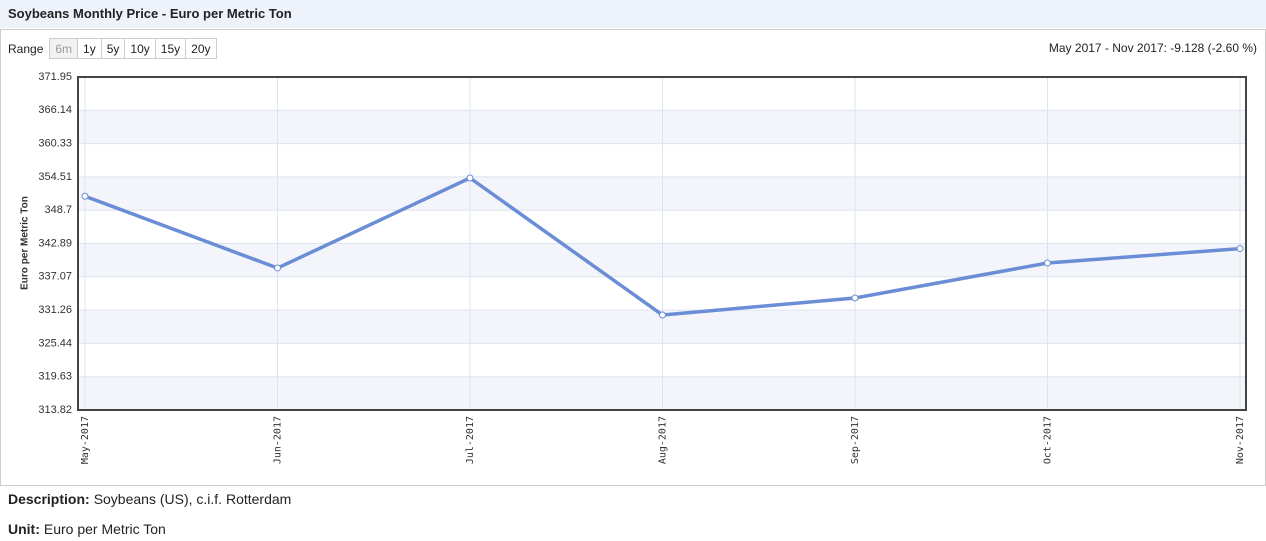 The image size is (1266, 541). What do you see at coordinates (855, 440) in the screenshot?
I see `x-tick-label: Sep-2017` at bounding box center [855, 440].